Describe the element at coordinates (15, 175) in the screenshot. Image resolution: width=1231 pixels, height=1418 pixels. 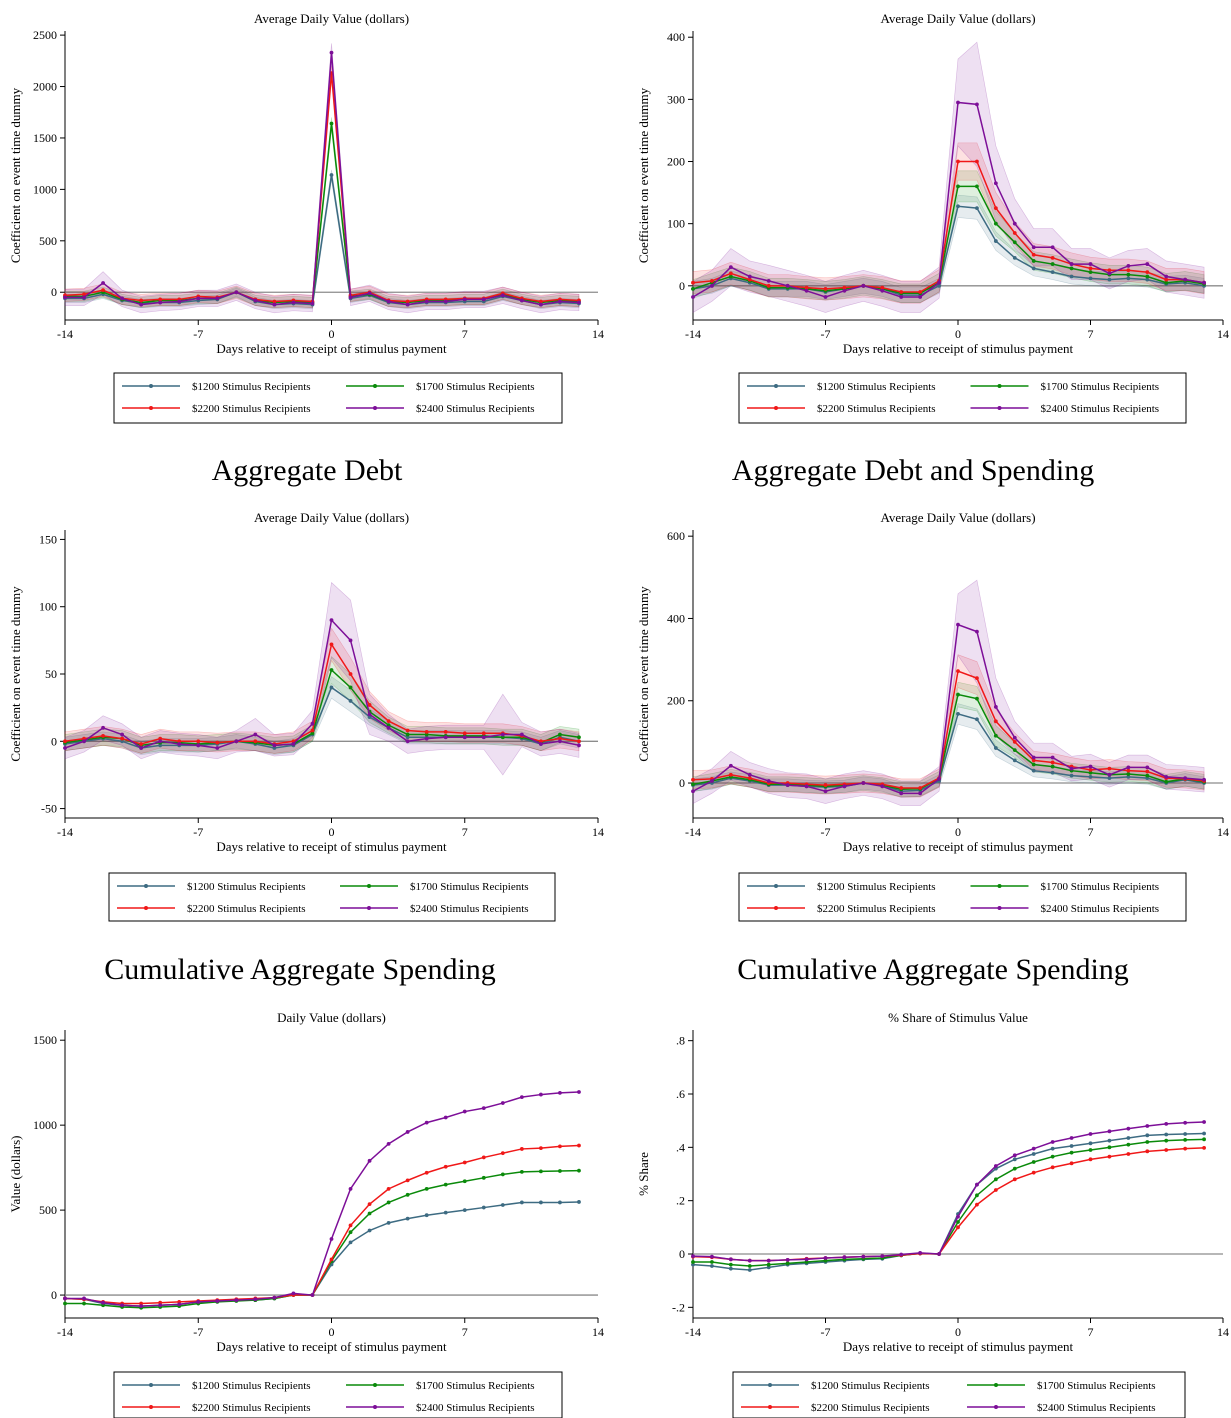
I see `y-axis-label: Coefficient on event time dummy` at that location.